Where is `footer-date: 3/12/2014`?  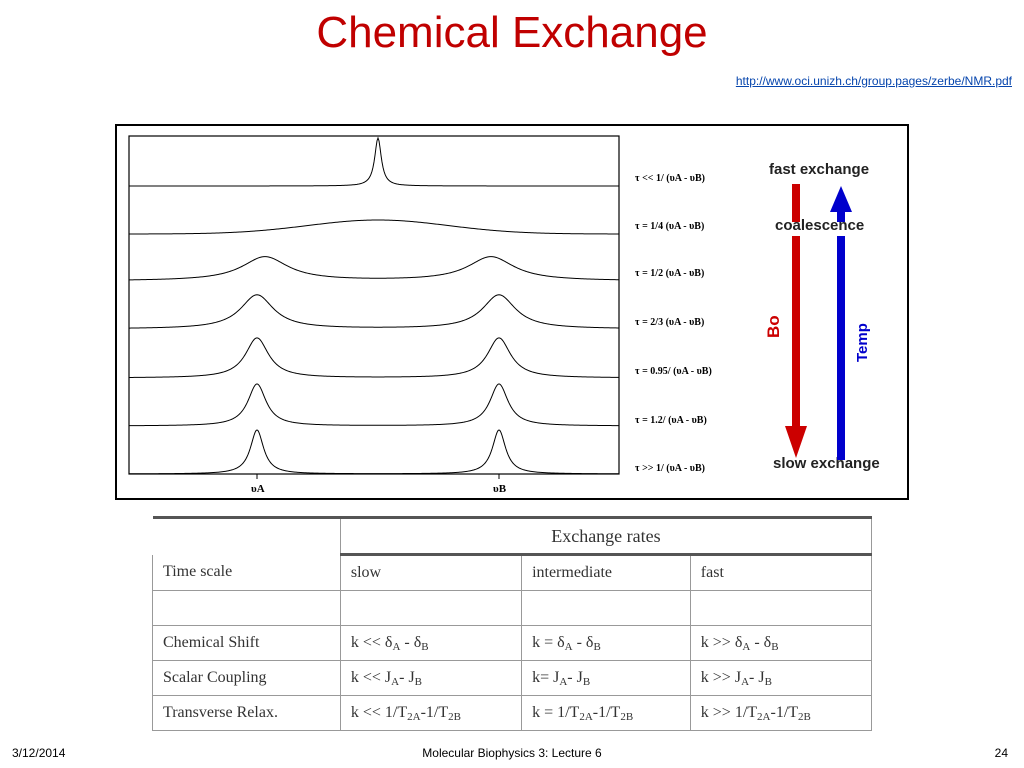 footer-date: 3/12/2014 is located at coordinates (39, 753).